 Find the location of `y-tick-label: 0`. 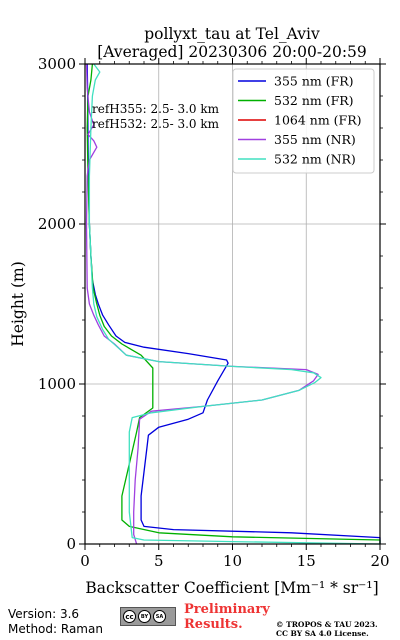

y-tick-label: 0 is located at coordinates (71, 544).